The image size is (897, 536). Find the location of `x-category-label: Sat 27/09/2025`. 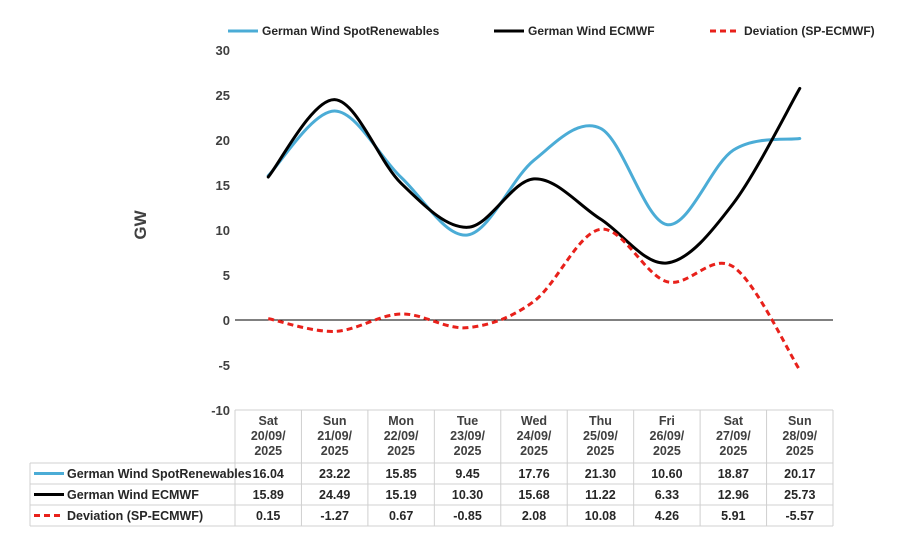

x-category-label: Sat 27/09/2025 is located at coordinates (733, 436).